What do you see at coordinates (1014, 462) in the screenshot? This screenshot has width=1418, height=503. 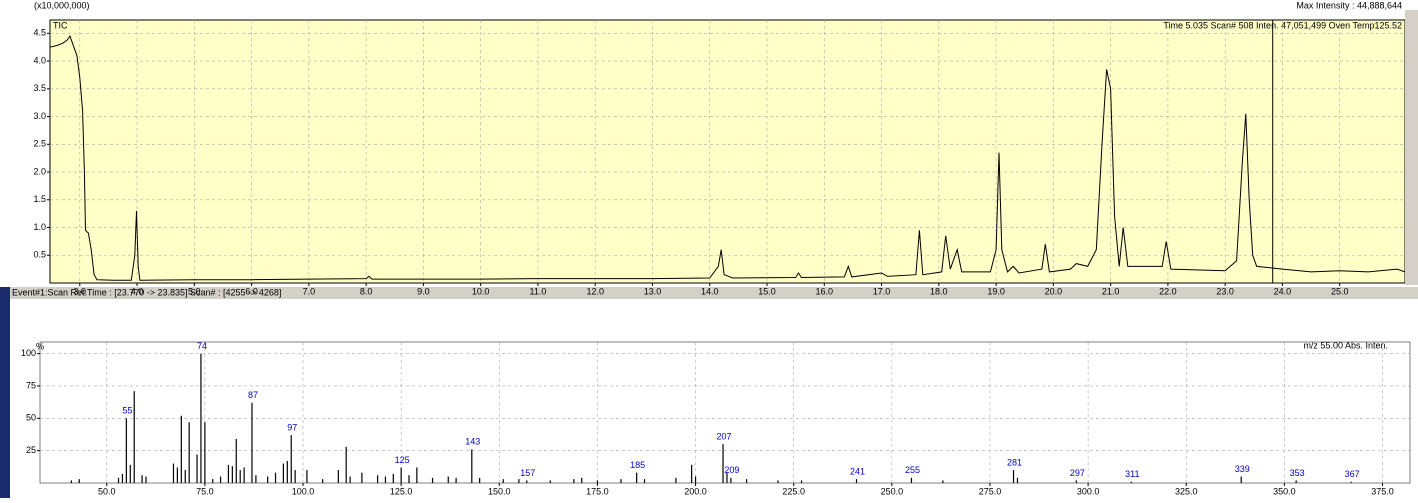 I see `peak-label: 281` at bounding box center [1014, 462].